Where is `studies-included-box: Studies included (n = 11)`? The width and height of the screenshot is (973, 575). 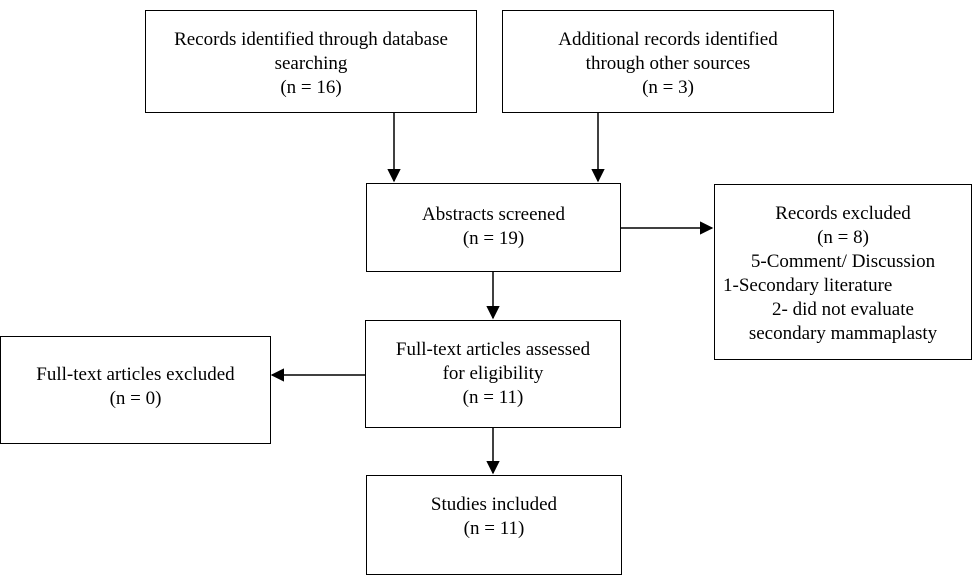 studies-included-box: Studies included (n = 11) is located at coordinates (494, 525).